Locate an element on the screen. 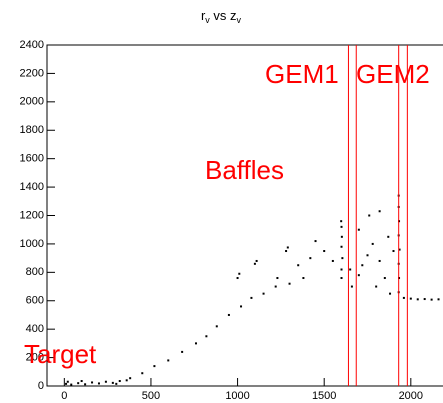  chart-title: rv vs zv is located at coordinates (221, 16).